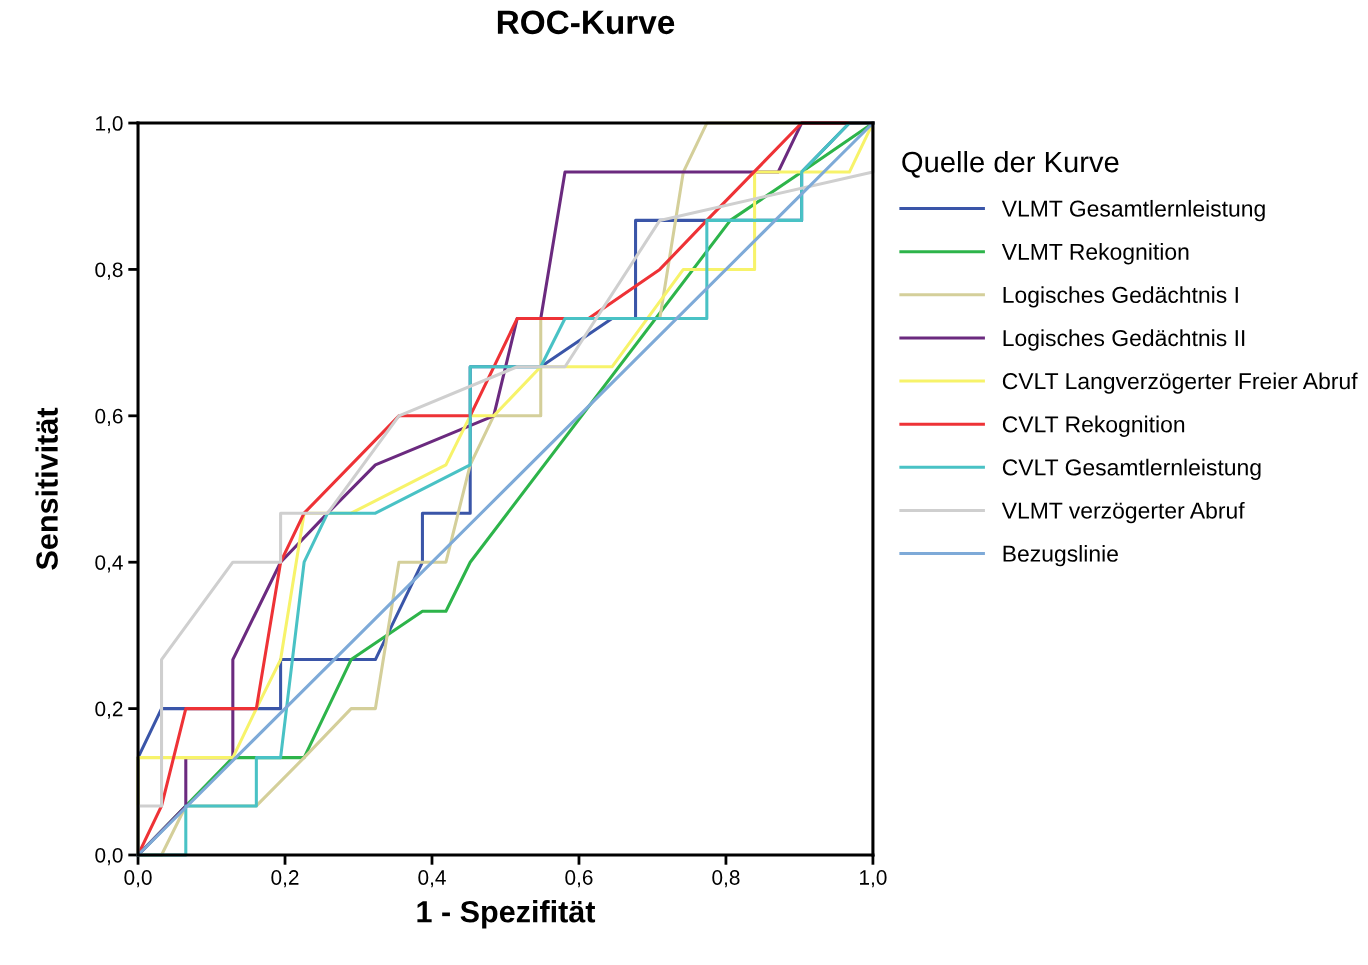 This screenshot has width=1368, height=965. What do you see at coordinates (506, 914) in the screenshot?
I see `x-axis-title: 1 - Spezifität` at bounding box center [506, 914].